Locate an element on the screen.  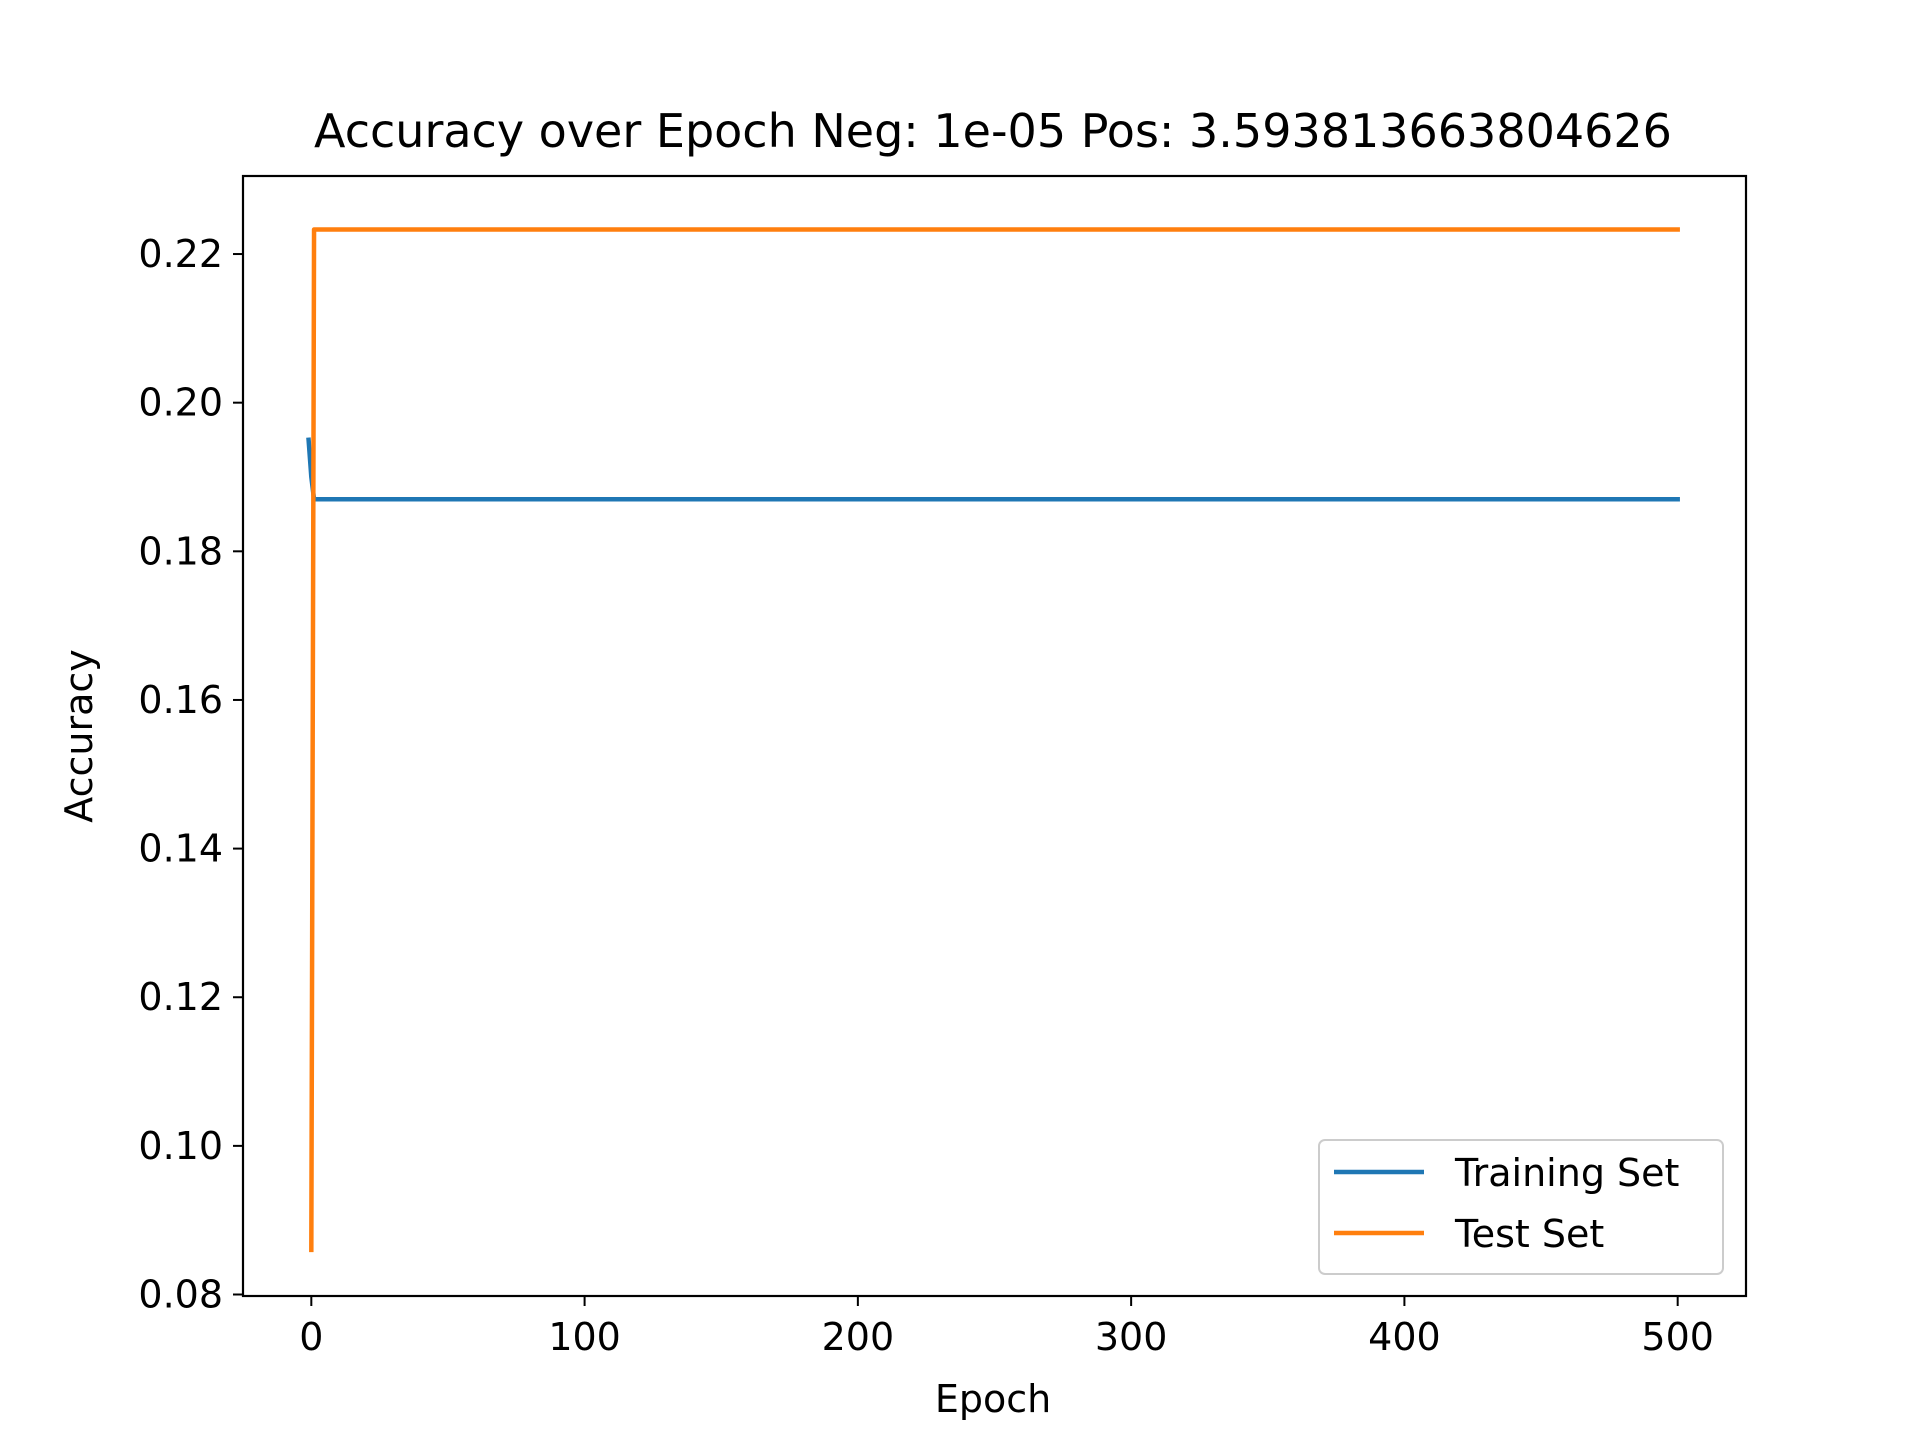
x-axis: 0 100 200 300 400 500 is located at coordinates (1006, 1327).